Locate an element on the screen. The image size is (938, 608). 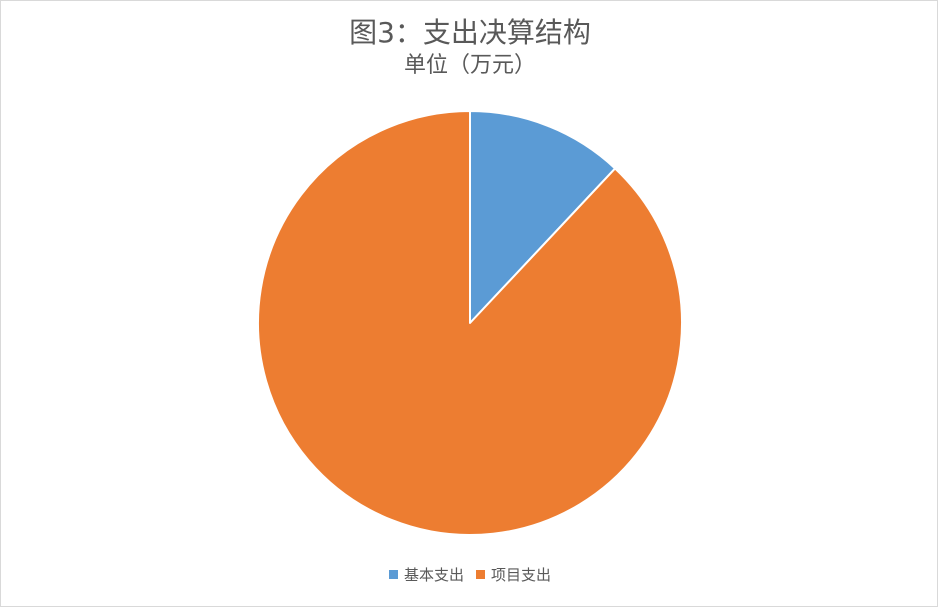
legend-swatch-project-expenditure is located at coordinates (480, 574).